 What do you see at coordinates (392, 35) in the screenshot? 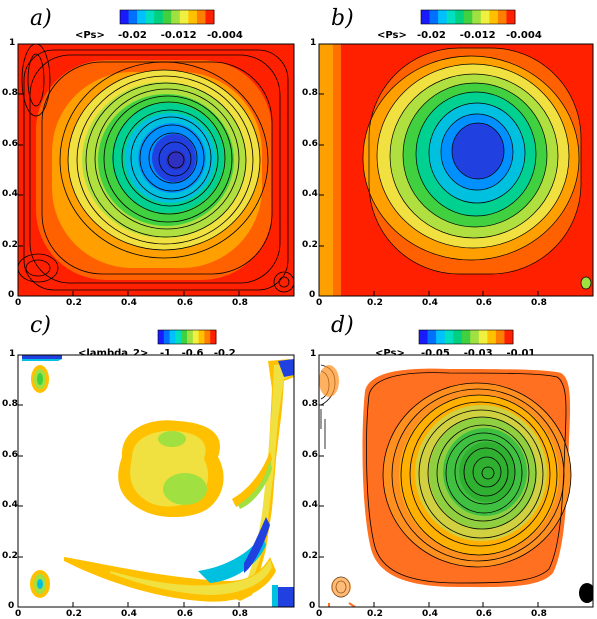
I see `colorbar-title-b: <Ps>` at bounding box center [392, 35].